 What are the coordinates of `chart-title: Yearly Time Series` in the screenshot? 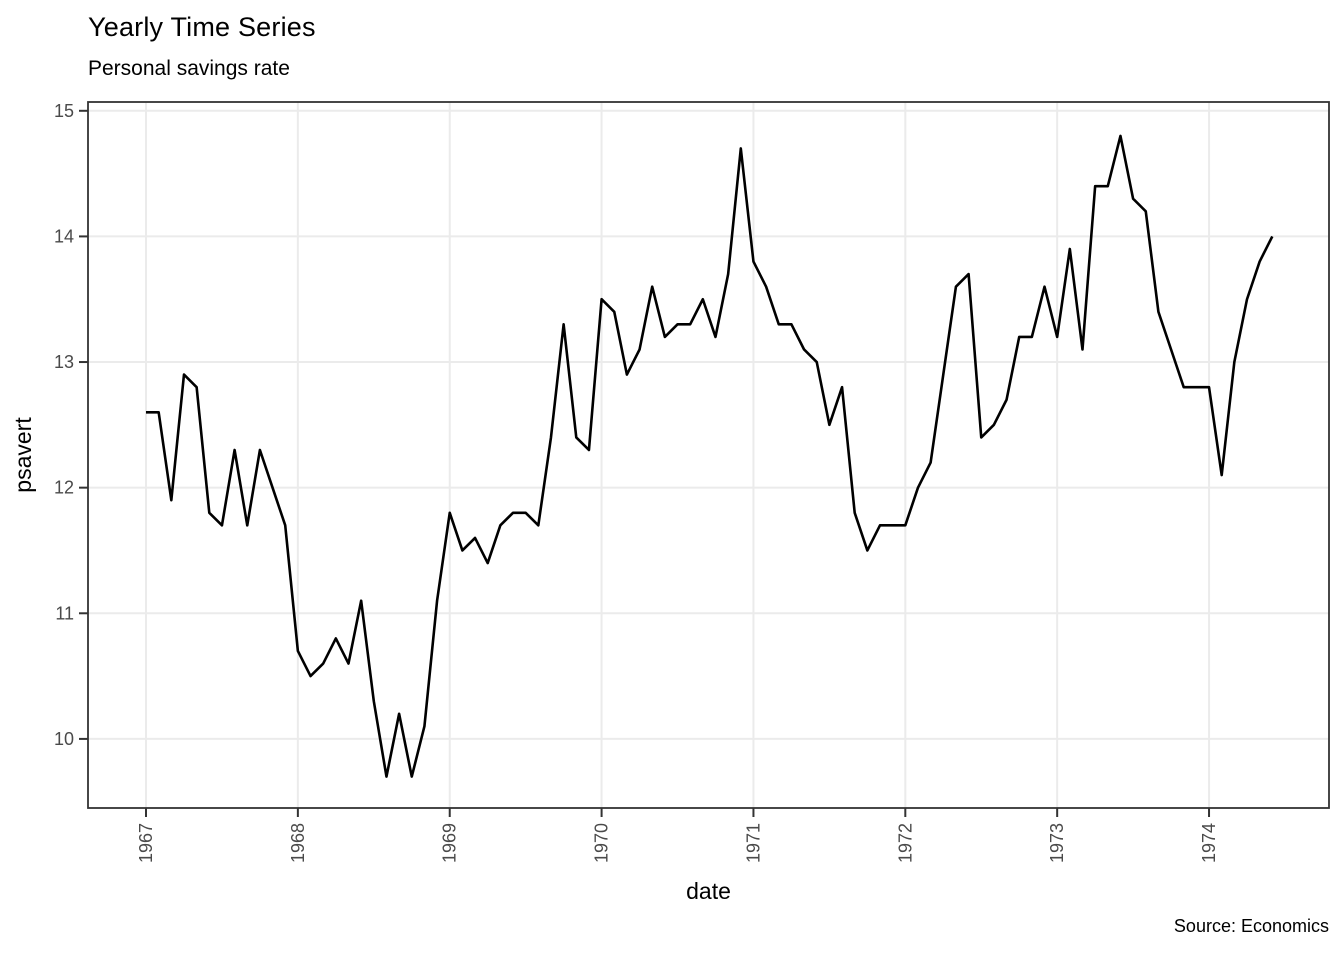 It's located at (202, 27).